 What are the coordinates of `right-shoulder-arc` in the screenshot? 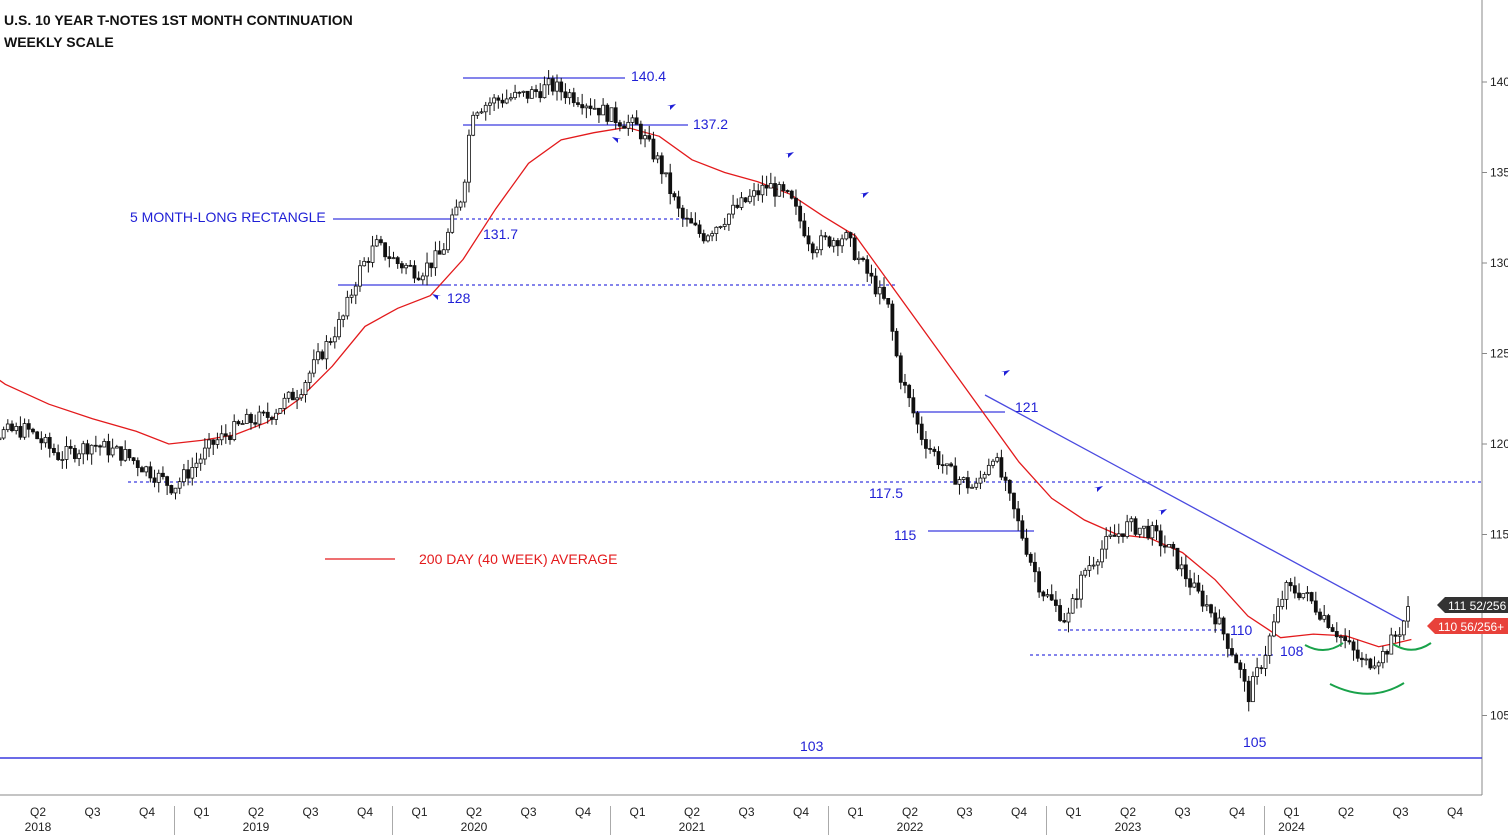 It's located at (1412, 646).